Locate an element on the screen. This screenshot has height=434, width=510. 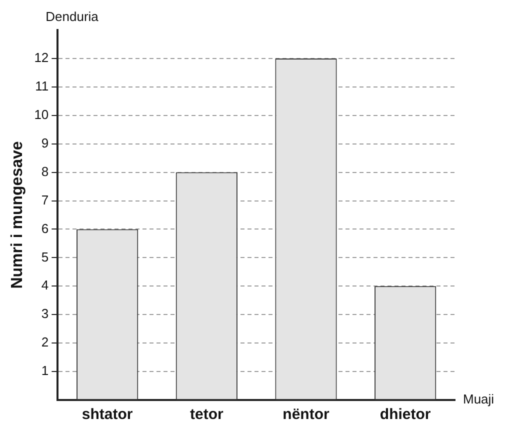
y-tick-label: 2 is located at coordinates (45, 342).